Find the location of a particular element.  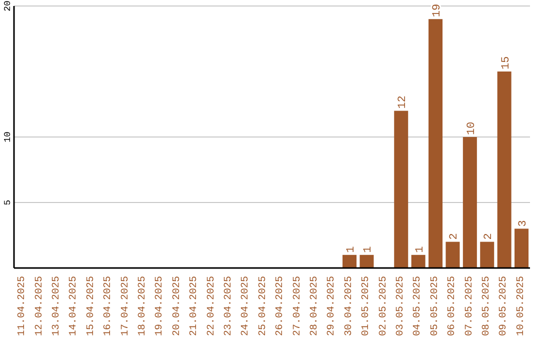

x-tick-label: 28.04.2025 is located at coordinates (315, 306).